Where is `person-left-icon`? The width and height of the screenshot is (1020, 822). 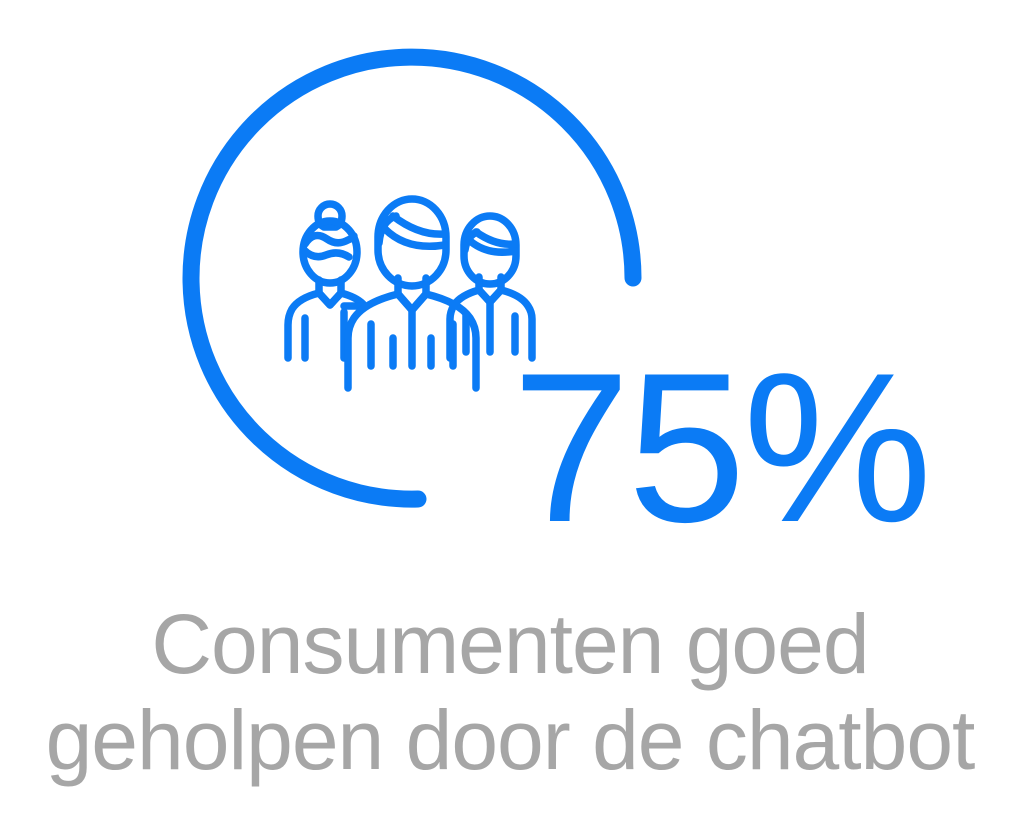 person-left-icon is located at coordinates (325, 281).